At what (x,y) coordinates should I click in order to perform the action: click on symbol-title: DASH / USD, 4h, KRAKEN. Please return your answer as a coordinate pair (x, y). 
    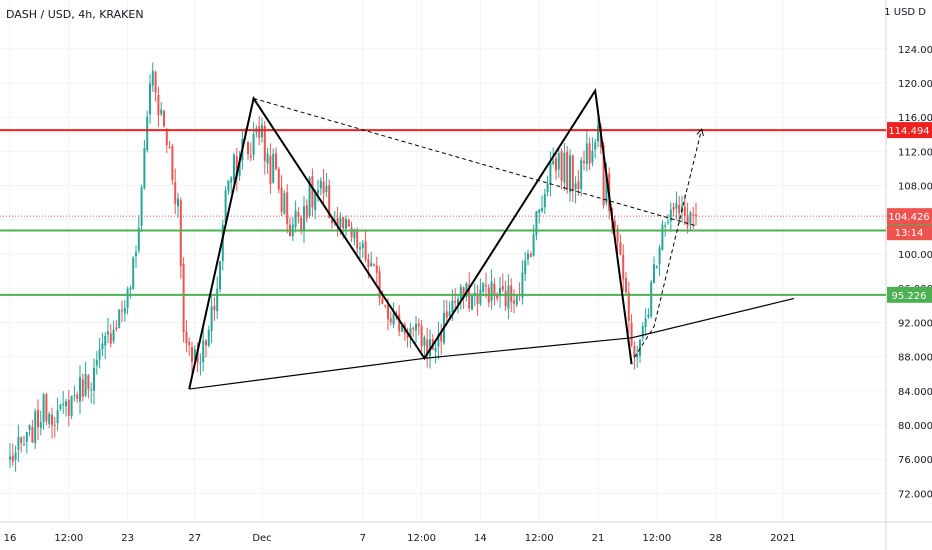
    Looking at the image, I should click on (75, 14).